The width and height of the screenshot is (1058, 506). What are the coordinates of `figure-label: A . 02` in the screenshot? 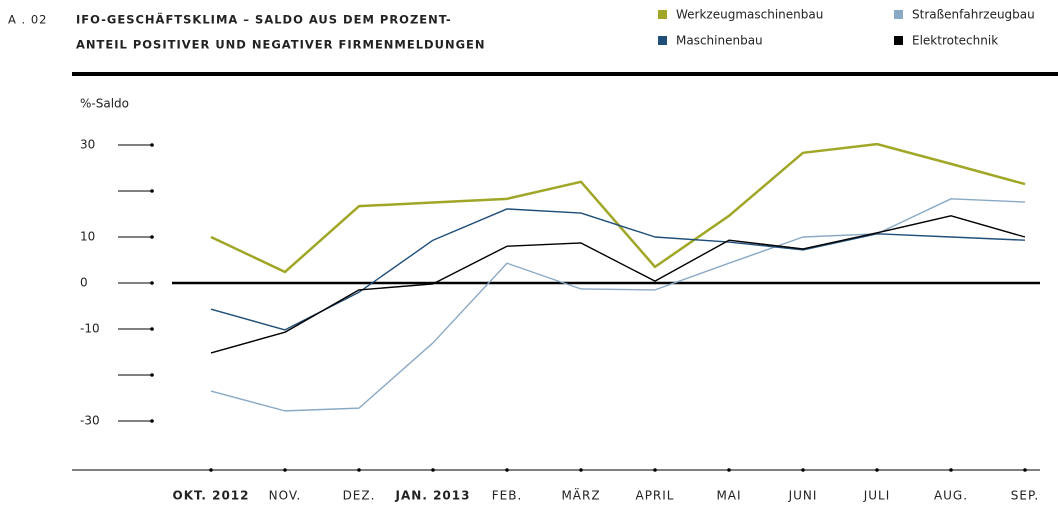 It's located at (27, 20).